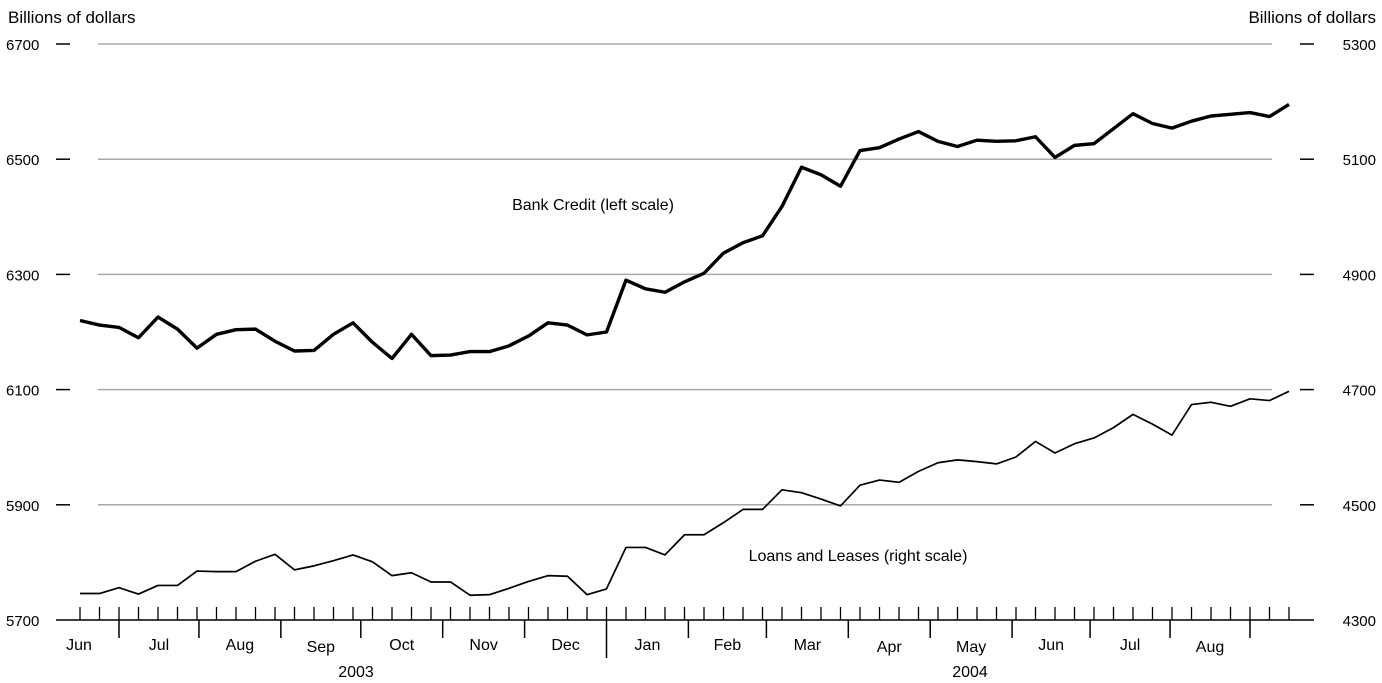 The image size is (1382, 683). I want to click on series-label: Bank Credit (left scale), so click(593, 205).